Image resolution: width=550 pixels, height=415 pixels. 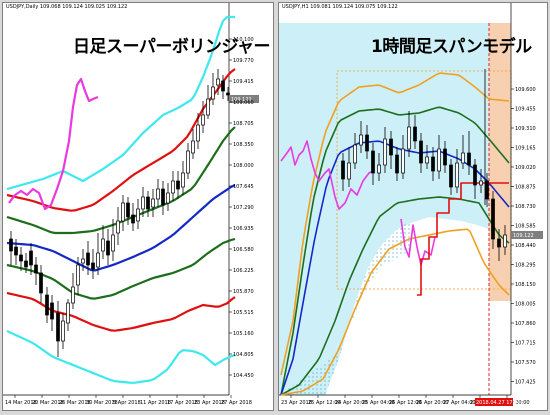 What do you see at coordinates (324, 403) in the screenshot?
I see `h1-x-tick-label: 25 Apr 12:00` at bounding box center [324, 403].